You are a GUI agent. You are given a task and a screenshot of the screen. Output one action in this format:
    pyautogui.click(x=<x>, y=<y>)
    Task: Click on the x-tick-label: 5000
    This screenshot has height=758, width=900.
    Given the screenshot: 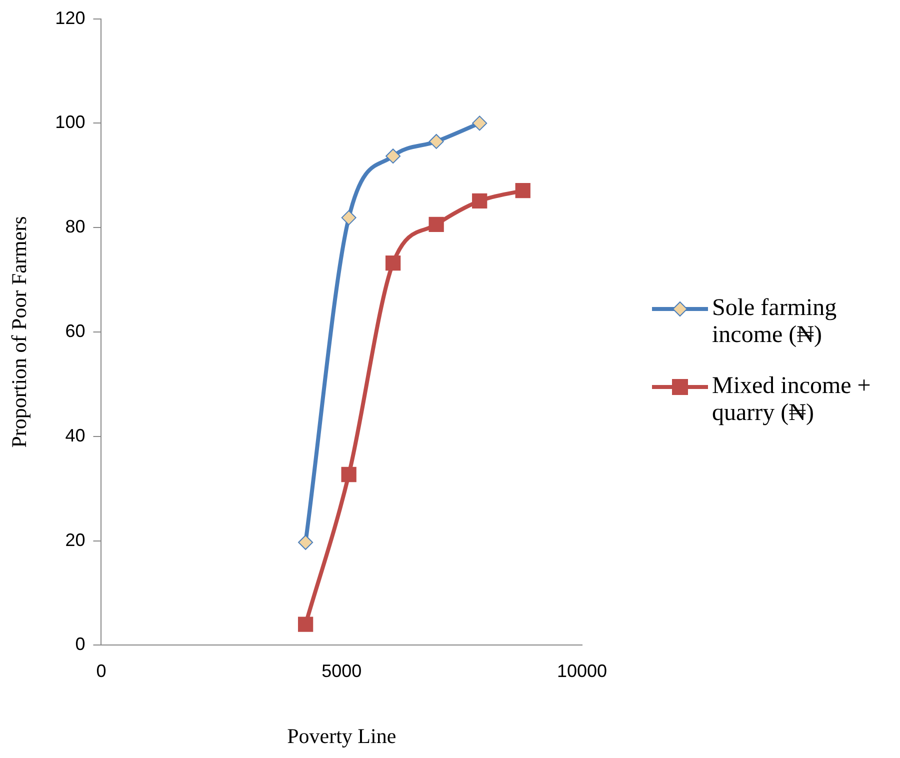 What is the action you would take?
    pyautogui.click(x=342, y=670)
    